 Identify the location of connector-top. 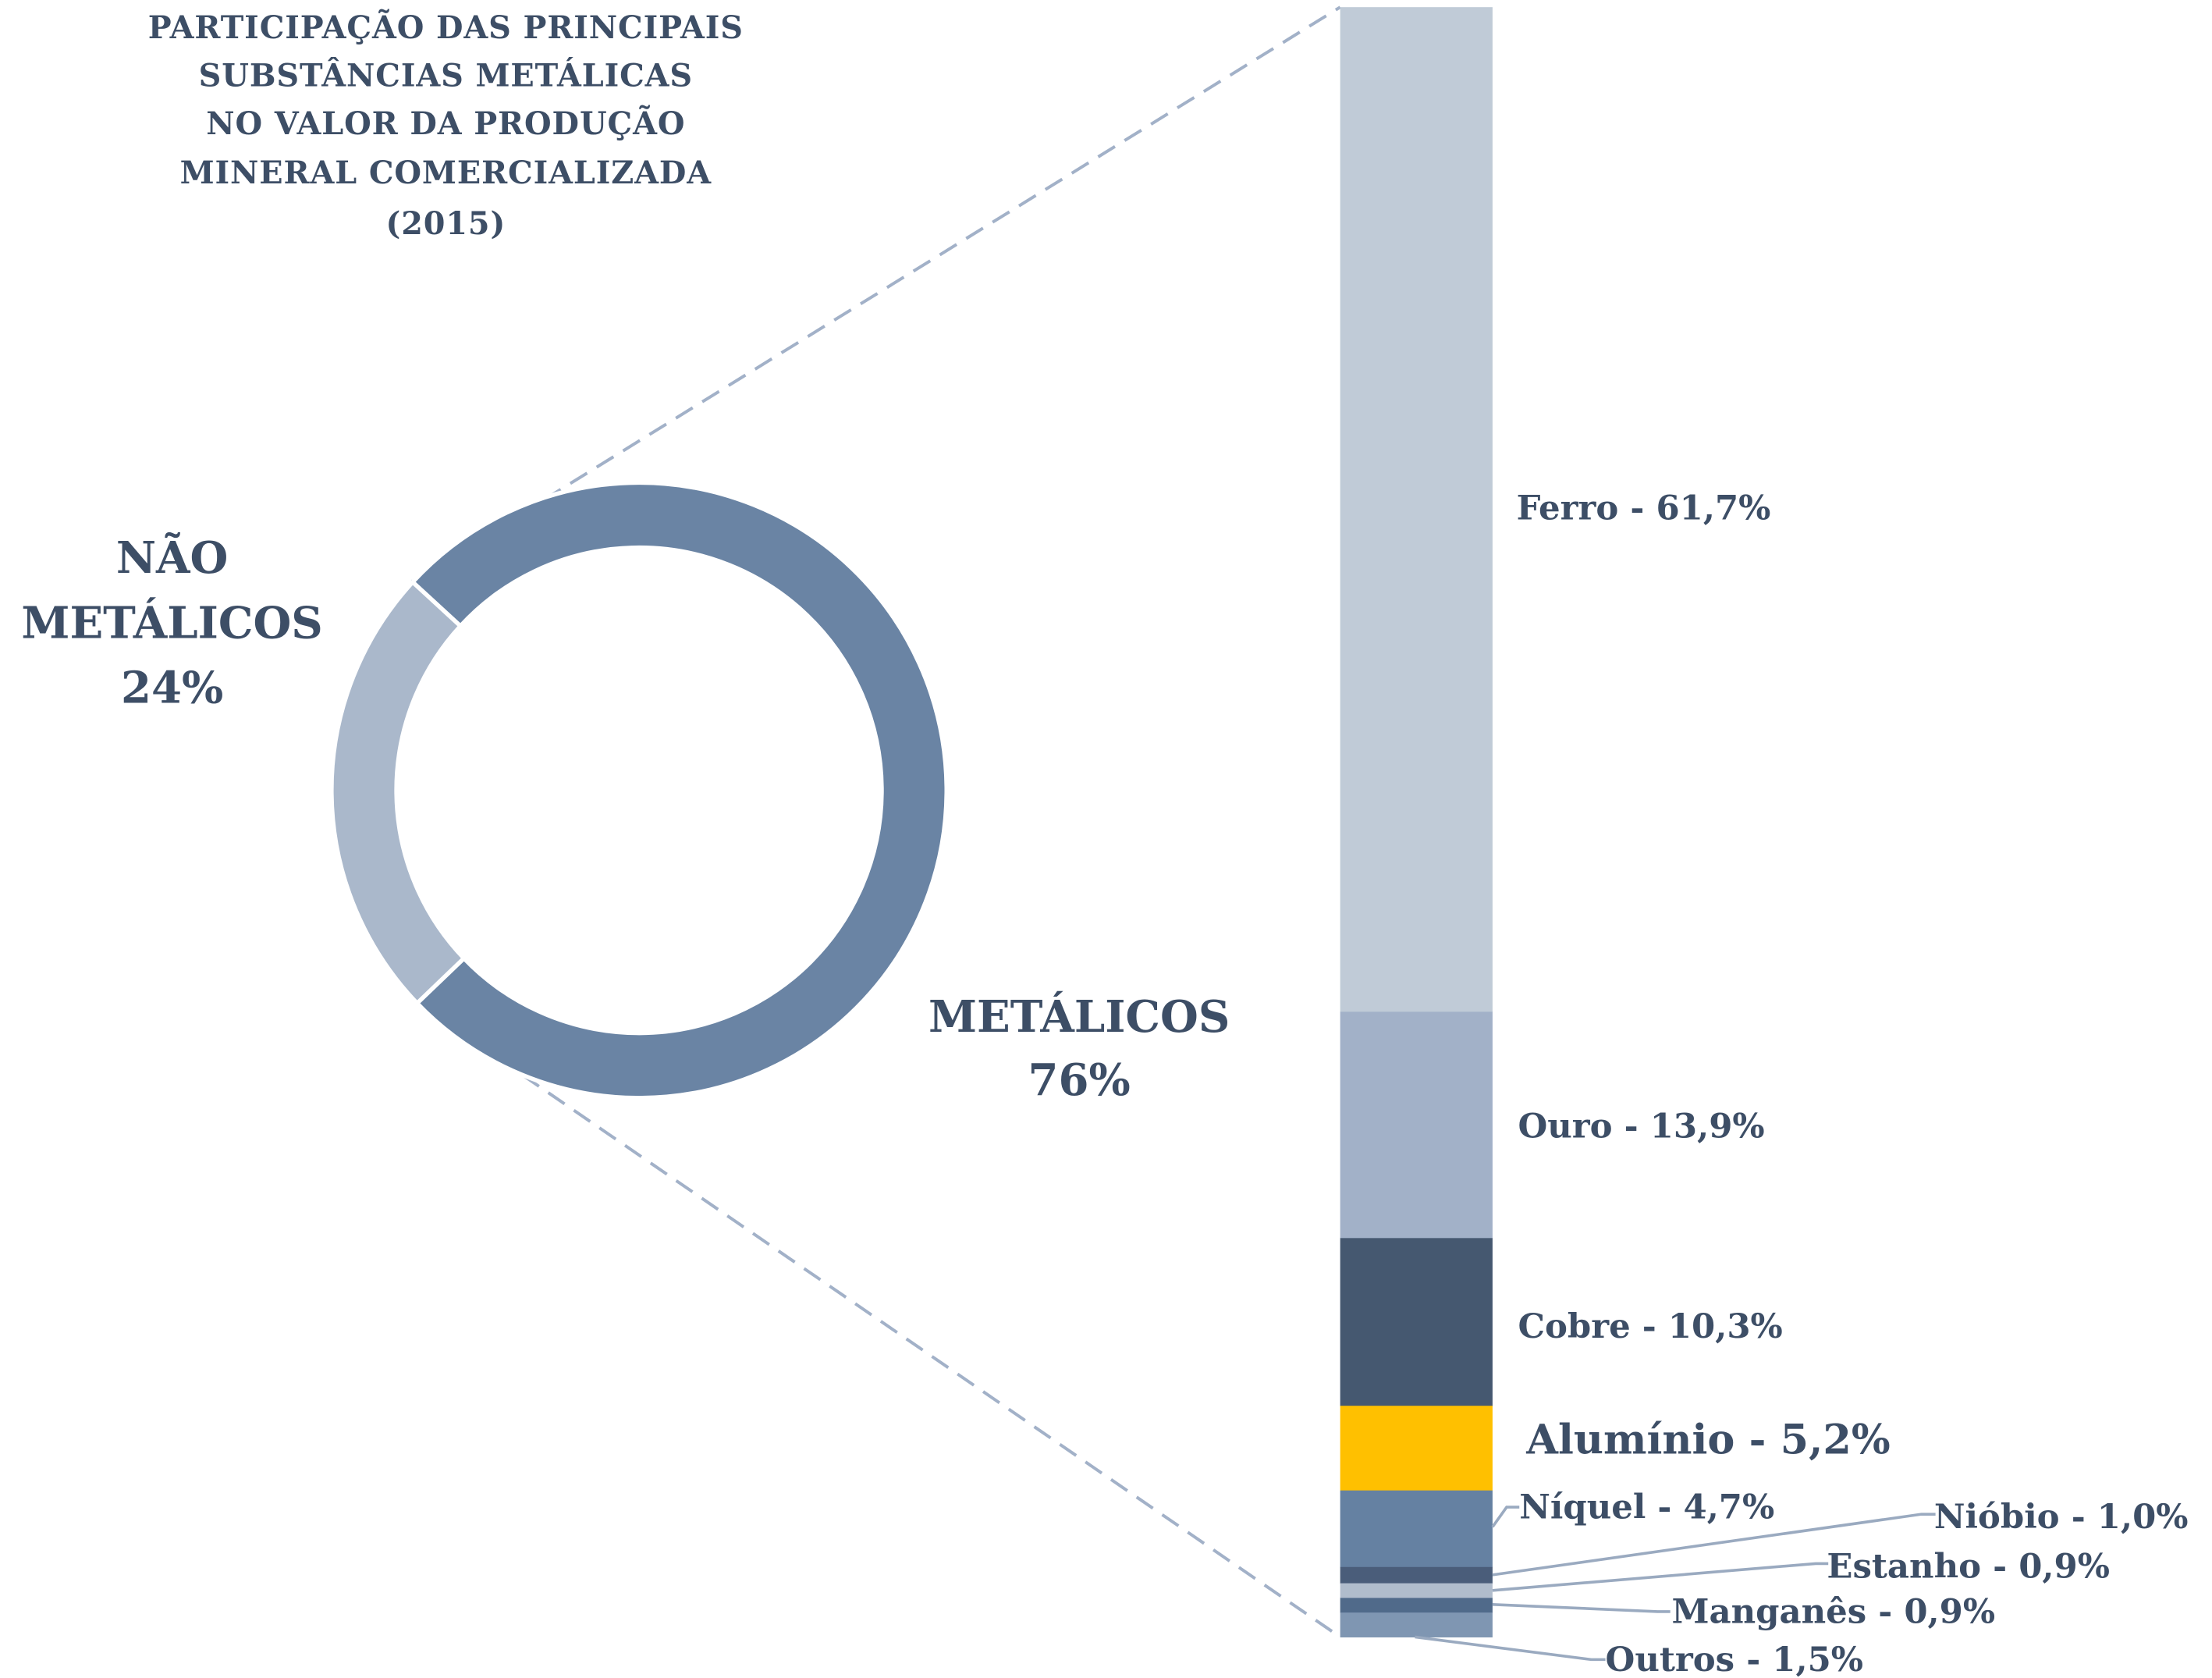
(875, 294).